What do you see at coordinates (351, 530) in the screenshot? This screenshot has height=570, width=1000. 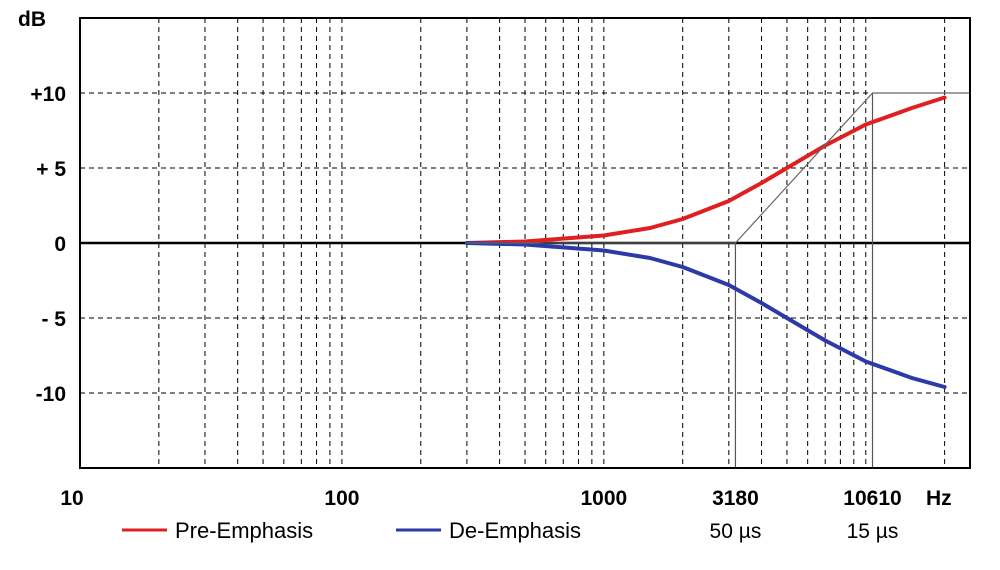 I see `legend: Pre-Emphasis De-Emphasis` at bounding box center [351, 530].